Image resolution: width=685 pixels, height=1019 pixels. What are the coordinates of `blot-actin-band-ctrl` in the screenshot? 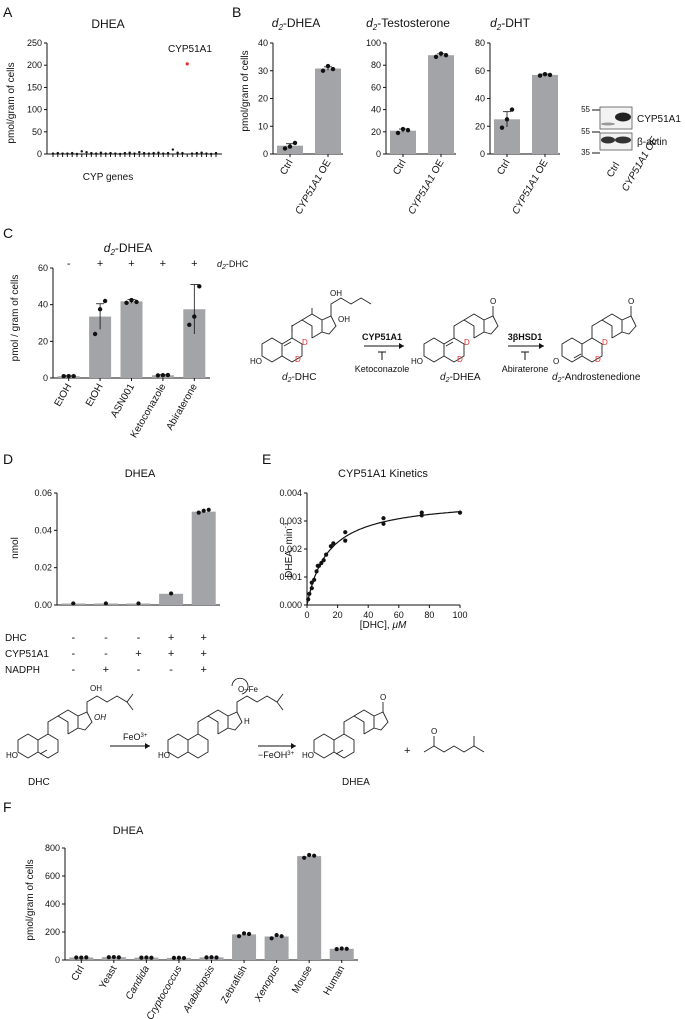 It's located at (608, 140).